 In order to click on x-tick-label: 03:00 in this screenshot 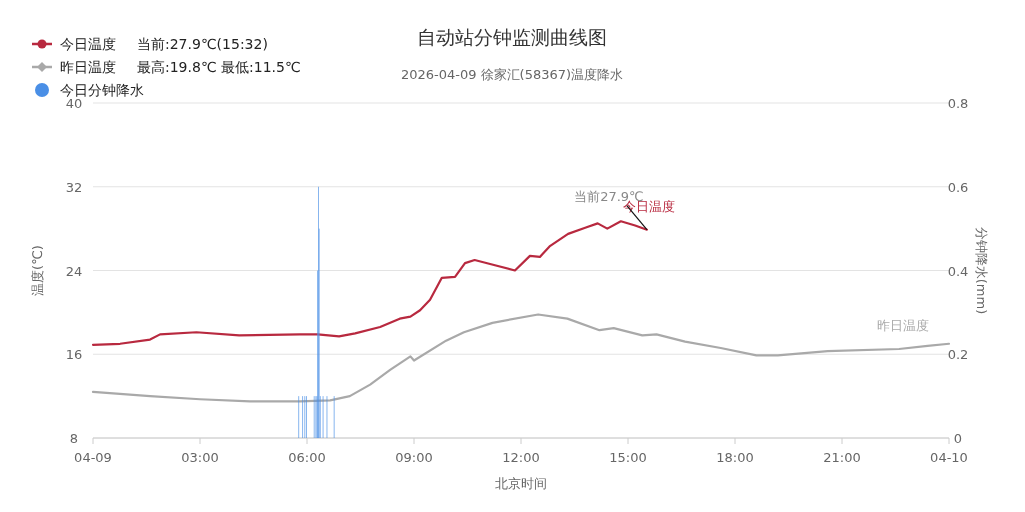, I will do `click(200, 457)`.